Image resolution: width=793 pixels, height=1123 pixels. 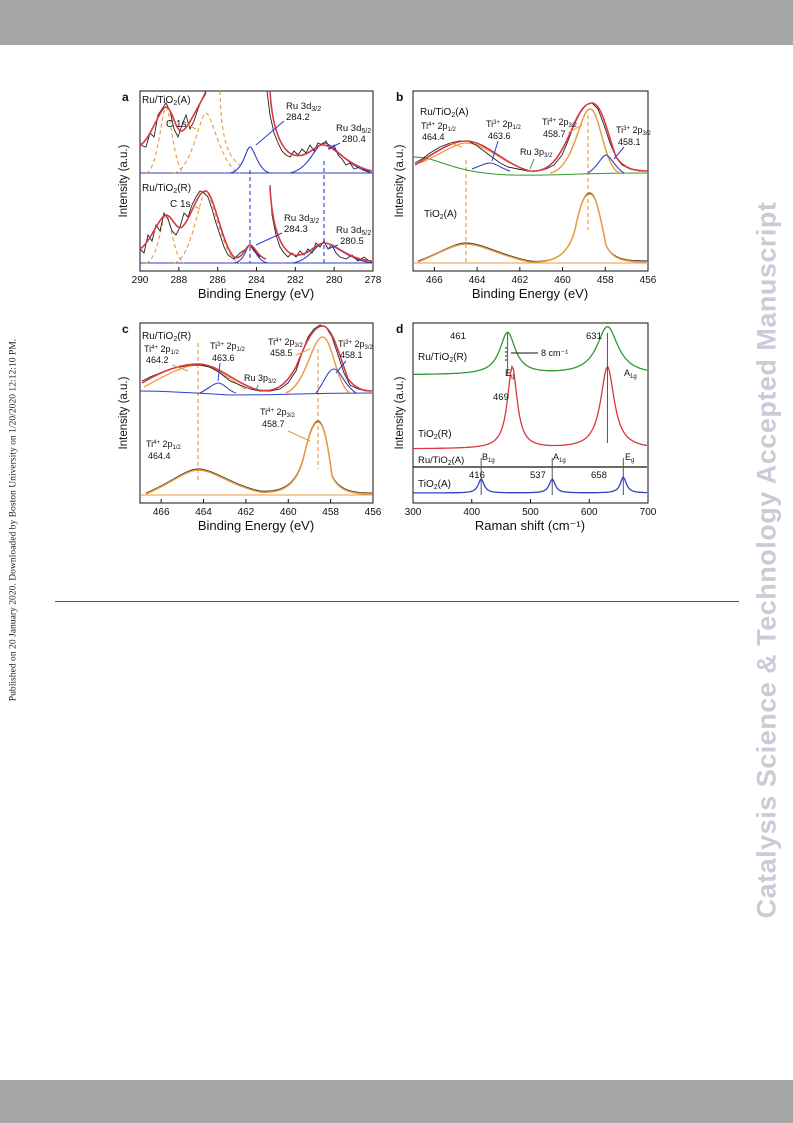 What do you see at coordinates (354, 139) in the screenshot?
I see `panel-a-upper-ru3d52-value: 280.4` at bounding box center [354, 139].